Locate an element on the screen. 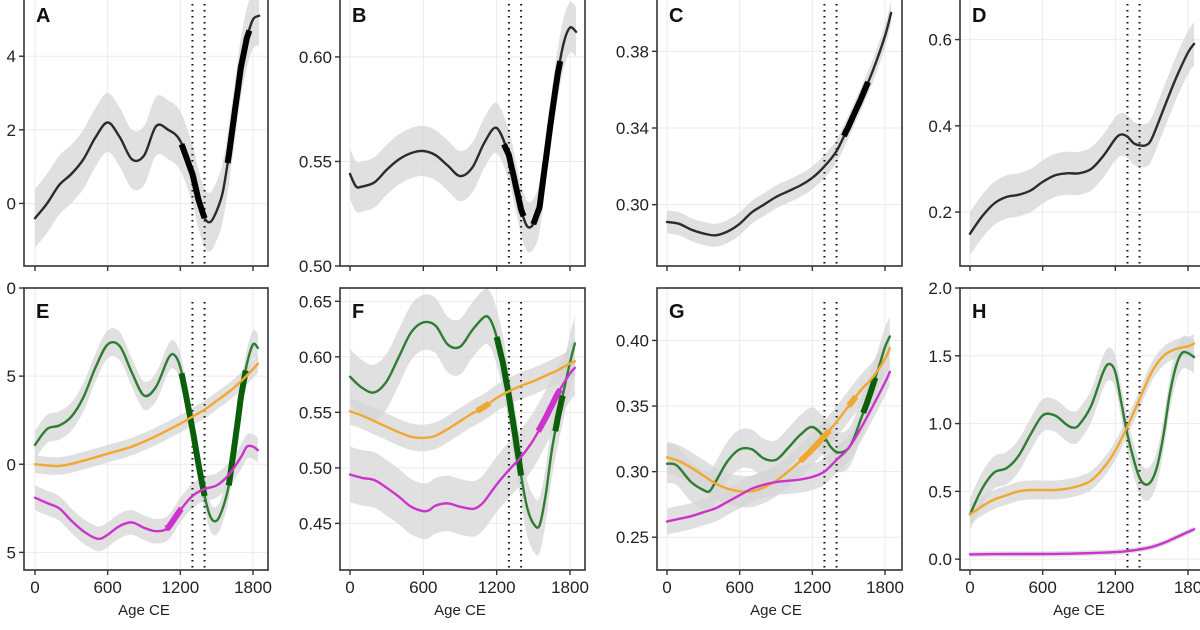 The width and height of the screenshot is (1200, 630). panel-F: 0 600 1200 1800 0.45 0.50 0.55 0.60 0.65 F Age CE is located at coordinates (444, 453).